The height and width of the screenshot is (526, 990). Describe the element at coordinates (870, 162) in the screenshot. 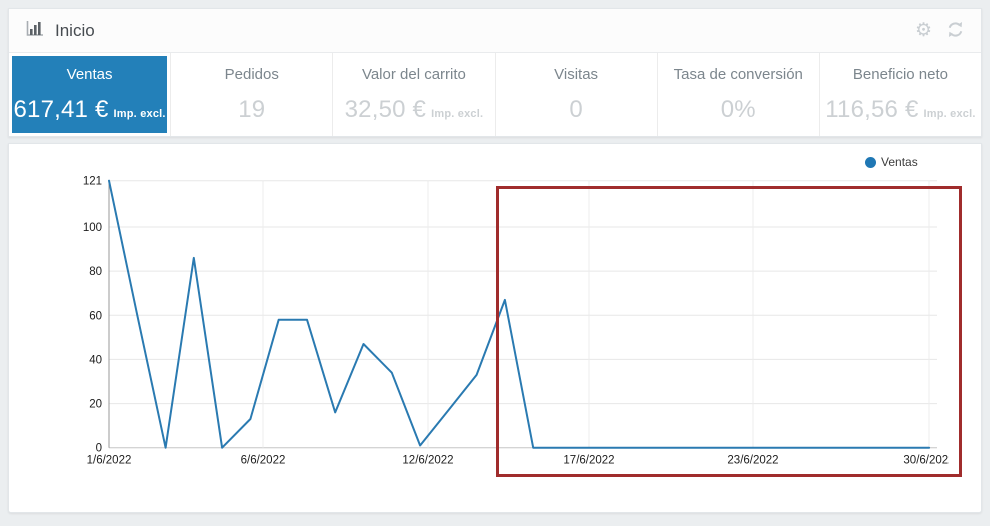

I see `legend-dot-icon` at that location.